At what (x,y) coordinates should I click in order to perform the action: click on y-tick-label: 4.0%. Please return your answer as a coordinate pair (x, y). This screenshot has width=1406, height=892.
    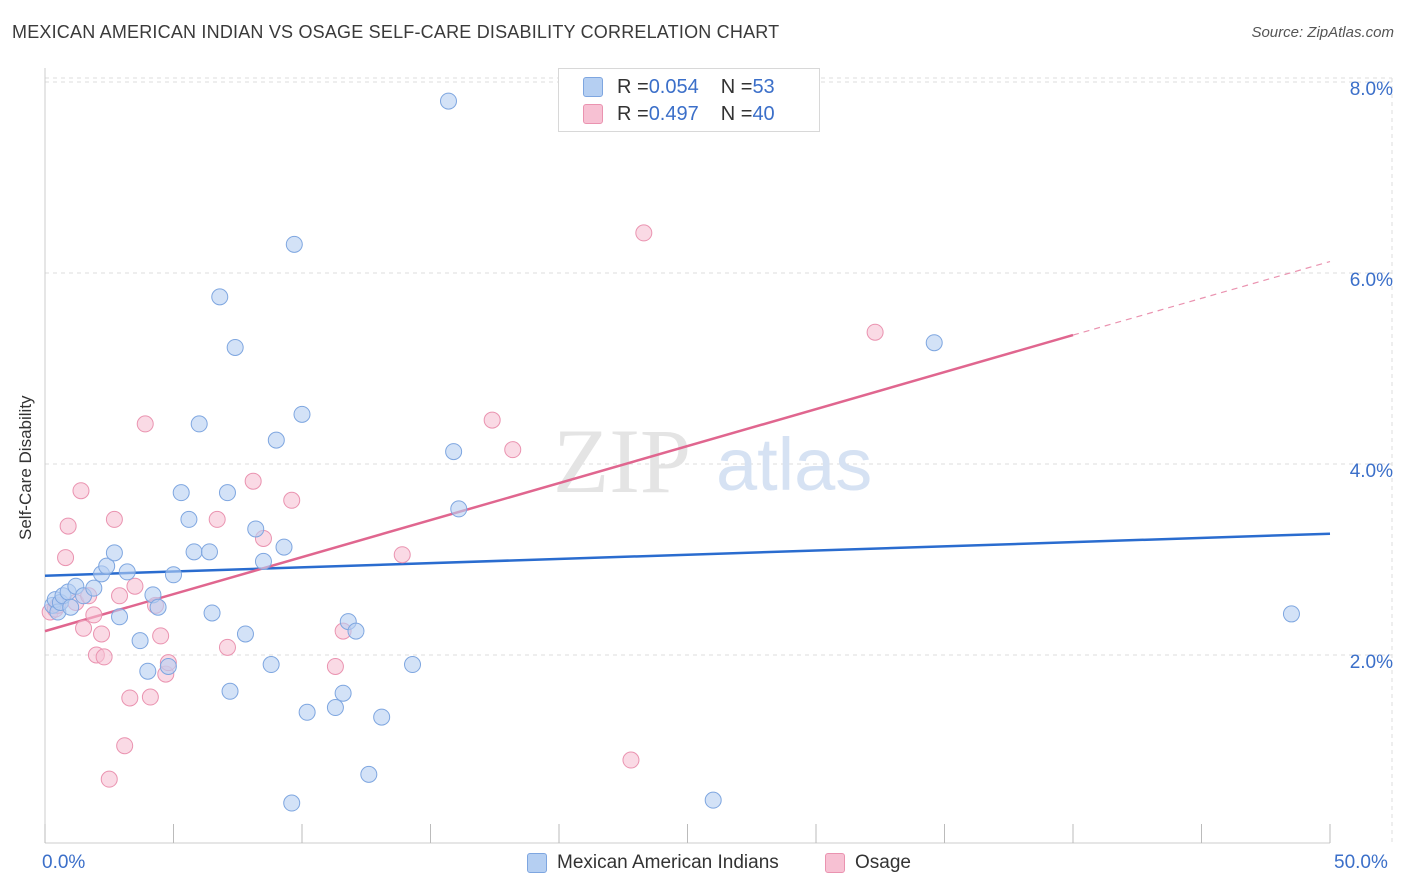
    Looking at the image, I should click on (1371, 471).